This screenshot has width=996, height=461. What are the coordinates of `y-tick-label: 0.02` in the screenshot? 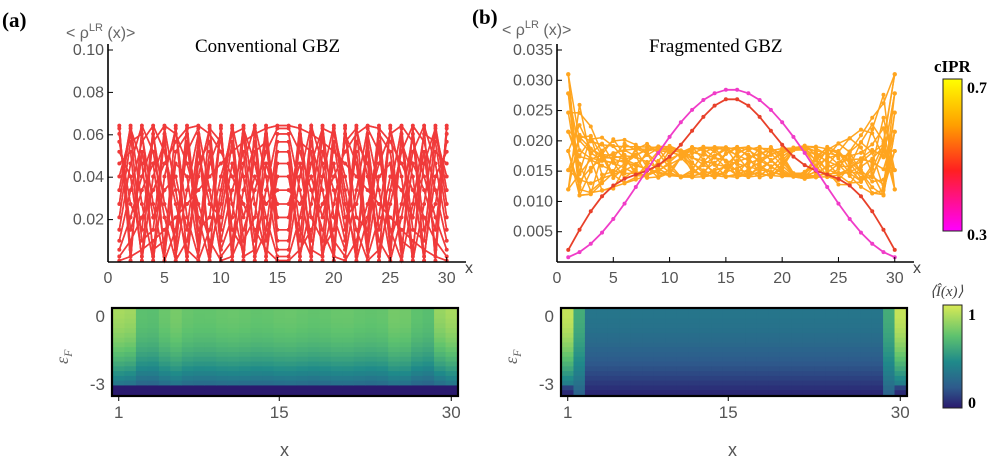 It's located at (88, 220).